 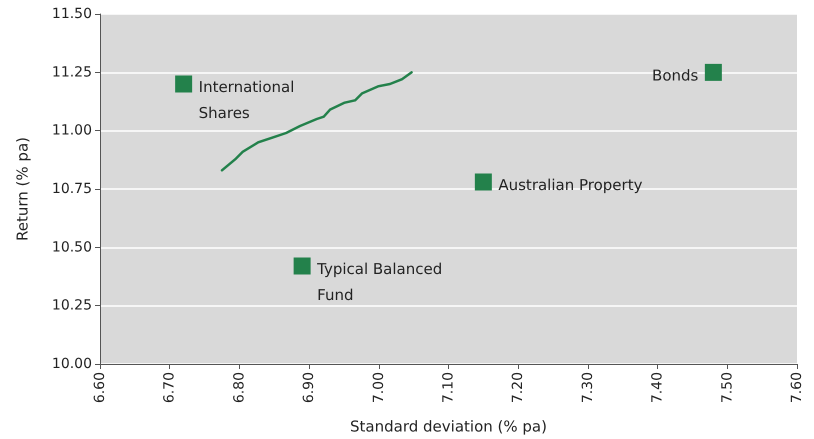 I want to click on y-axis-title: Return (% pa), so click(x=23, y=189).